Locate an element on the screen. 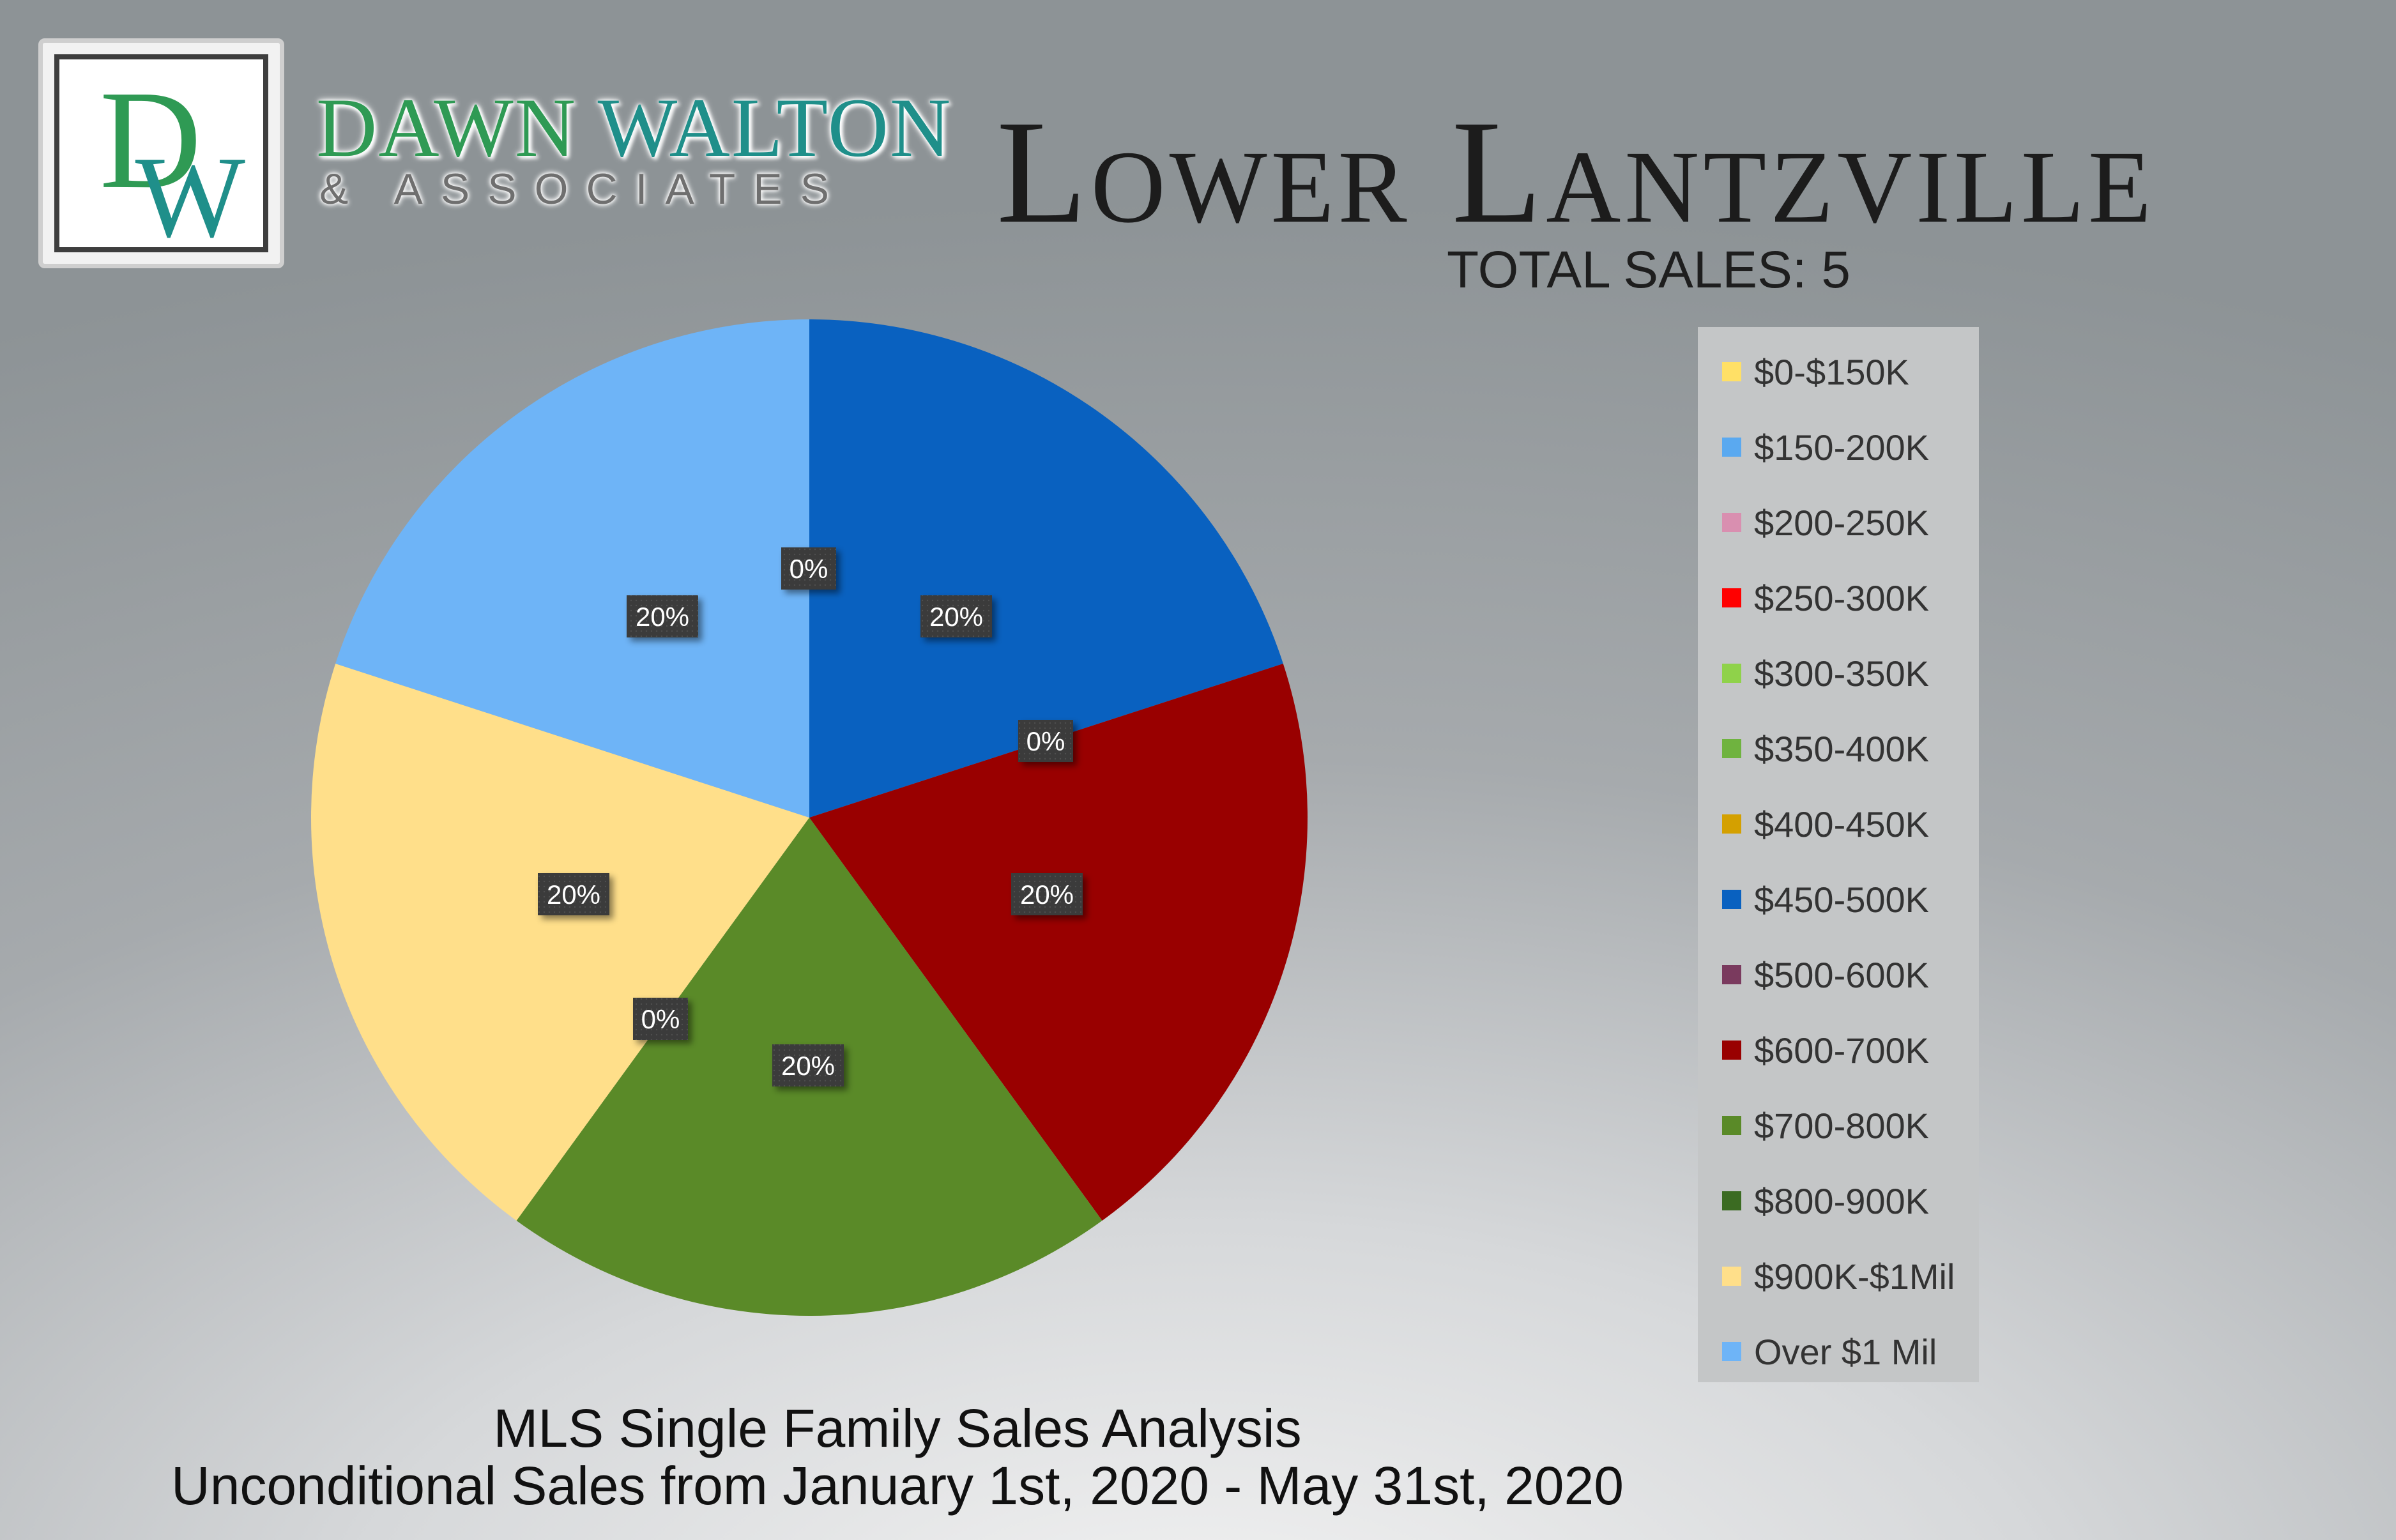 This screenshot has height=1540, width=2396. legend-item-350-400k: $350-400K is located at coordinates (1825, 749).